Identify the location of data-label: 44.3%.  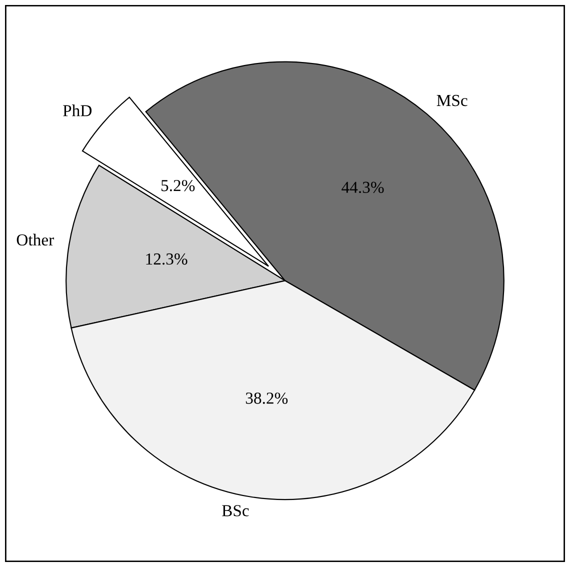
(363, 188).